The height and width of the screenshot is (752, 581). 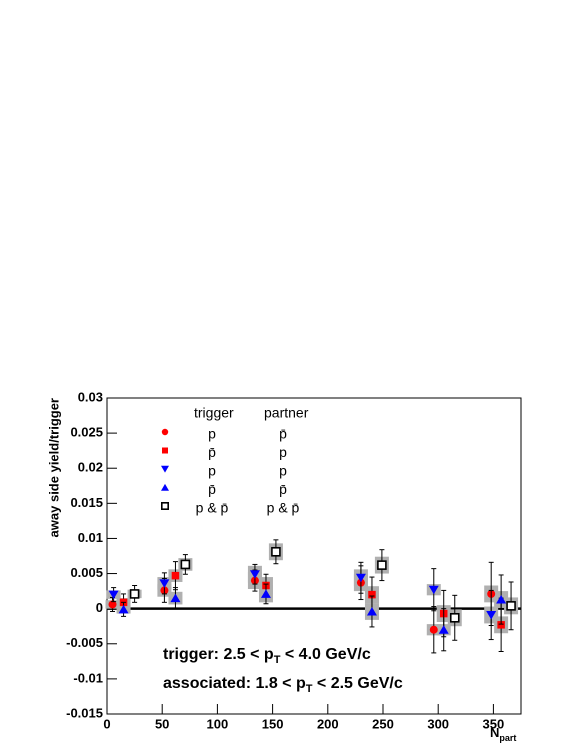 What do you see at coordinates (273, 723) in the screenshot?
I see `x-tick-label: 150` at bounding box center [273, 723].